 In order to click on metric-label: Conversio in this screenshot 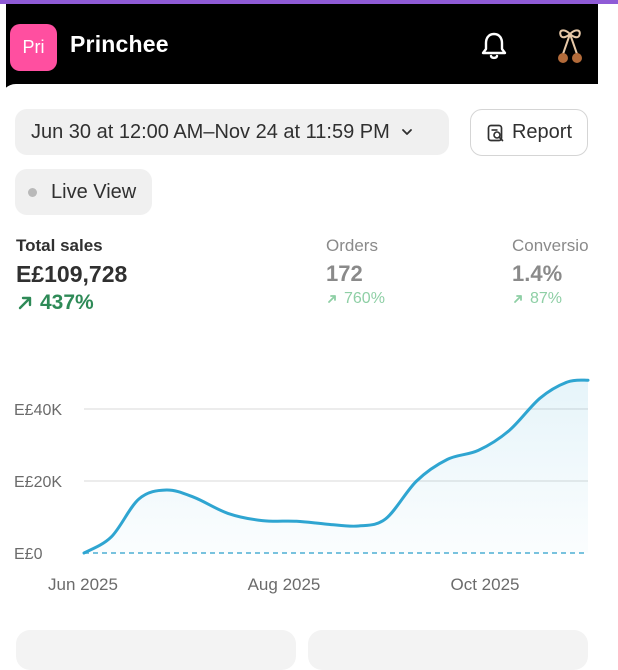, I will do `click(550, 245)`.